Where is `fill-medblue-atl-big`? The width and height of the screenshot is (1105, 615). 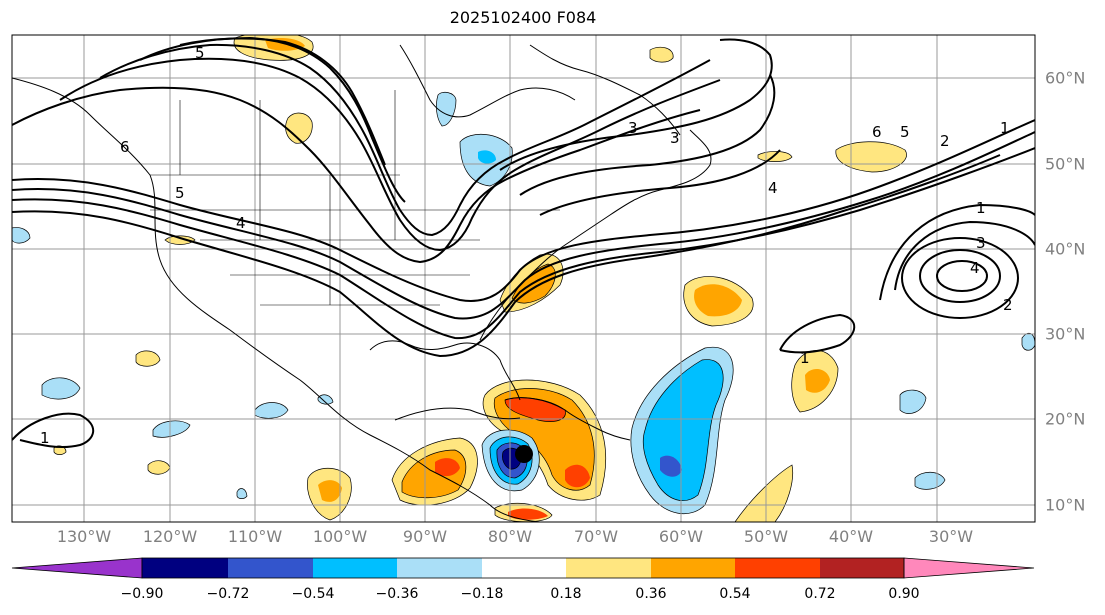
fill-medblue-atl-big is located at coordinates (671, 466).